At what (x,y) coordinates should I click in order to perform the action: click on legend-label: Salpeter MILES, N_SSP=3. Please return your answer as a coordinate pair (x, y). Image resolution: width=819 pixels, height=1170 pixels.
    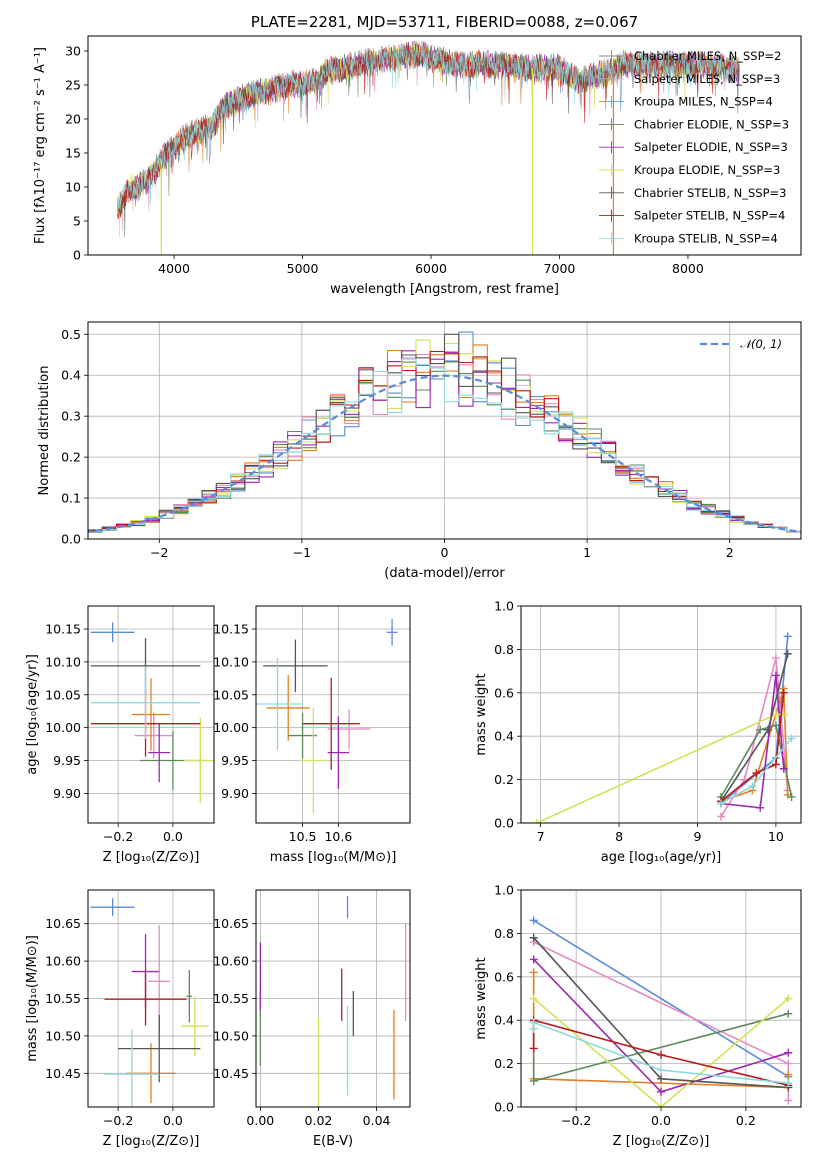
    Looking at the image, I should click on (707, 79).